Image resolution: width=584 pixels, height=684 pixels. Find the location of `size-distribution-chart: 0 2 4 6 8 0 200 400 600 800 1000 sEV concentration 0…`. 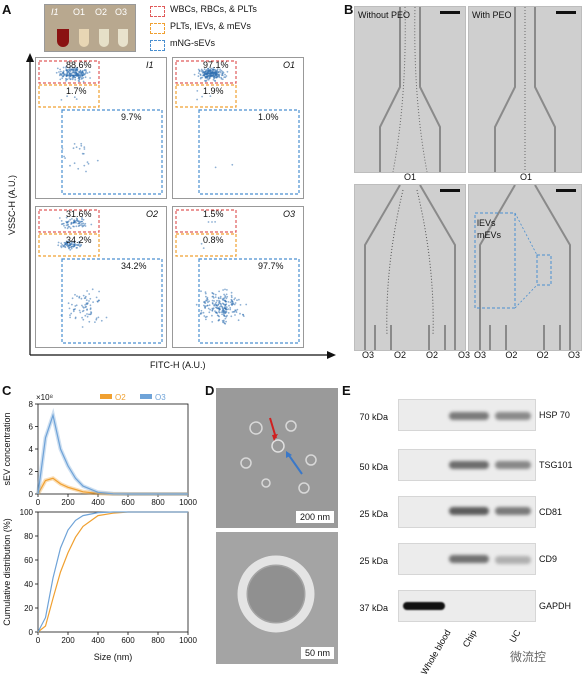

size-distribution-chart: 0 2 4 6 8 0 200 400 600 800 1000 sEV concentration 0… is located at coordinates (100, 538).